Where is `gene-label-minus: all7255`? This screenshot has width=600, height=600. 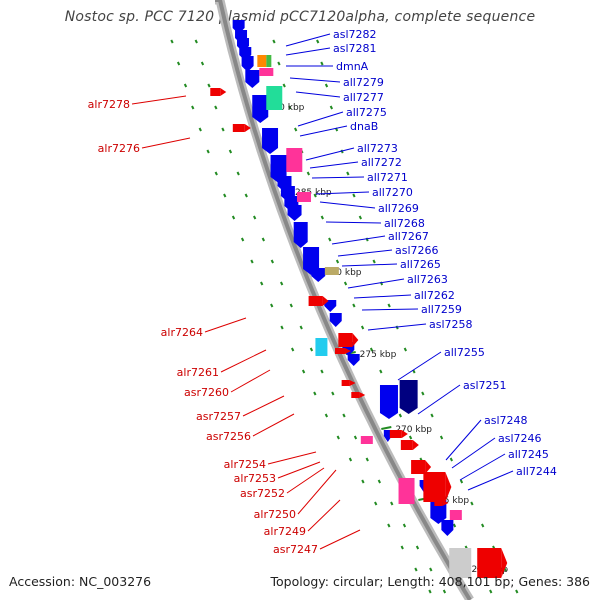 gene-label-minus: all7255 is located at coordinates (464, 352).